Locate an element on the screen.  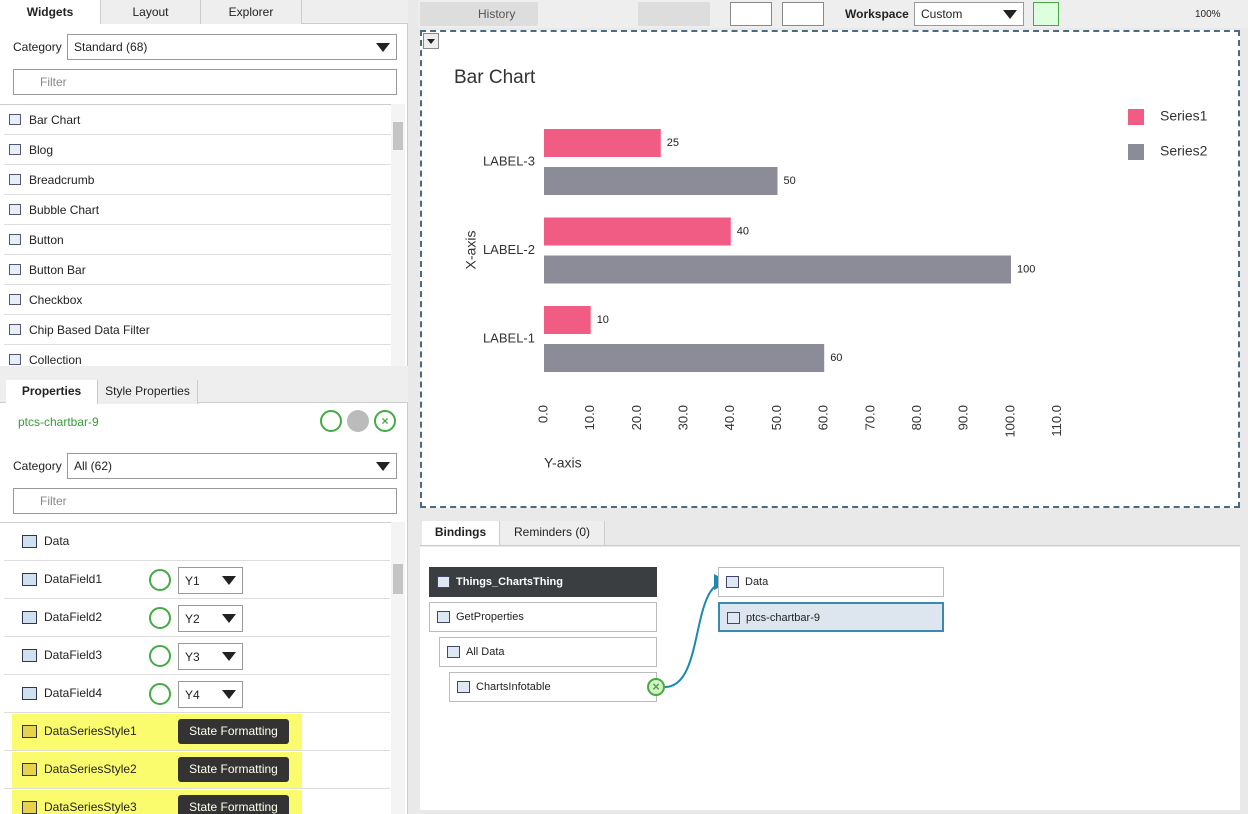
property-row: Data is located at coordinates (197, 542).